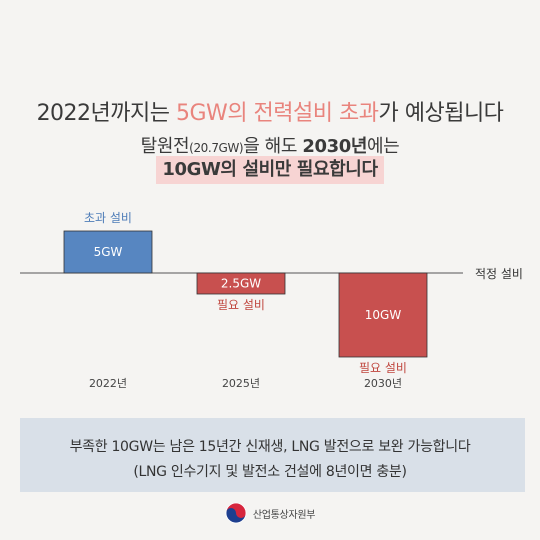 Image resolution: width=540 pixels, height=540 pixels. Describe the element at coordinates (383, 383) in the screenshot. I see `category-label-2: 2030년` at that location.